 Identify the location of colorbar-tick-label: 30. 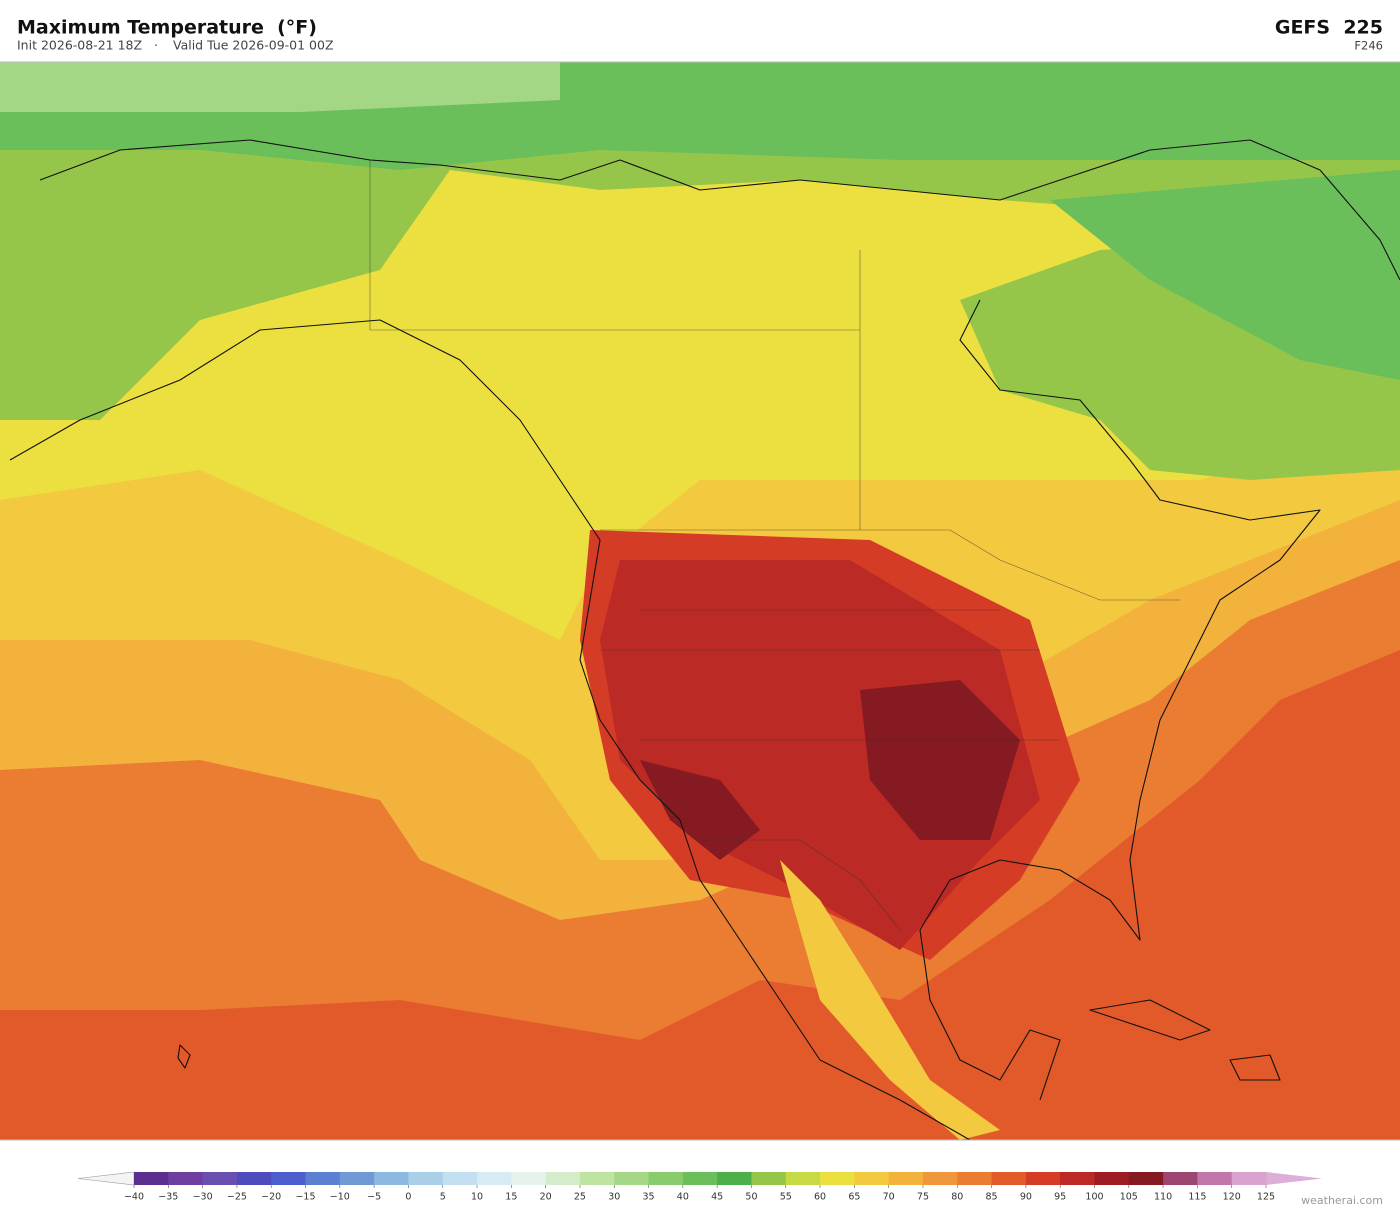
(614, 1197).